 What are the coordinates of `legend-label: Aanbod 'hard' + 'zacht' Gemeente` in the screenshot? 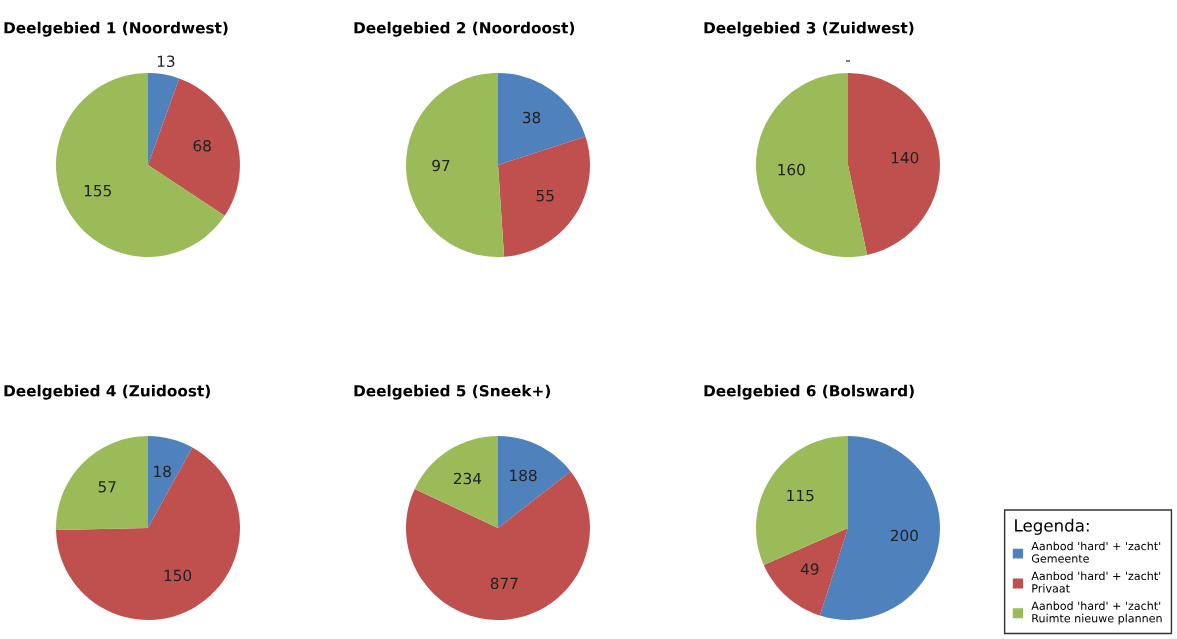 It's located at (1096, 552).